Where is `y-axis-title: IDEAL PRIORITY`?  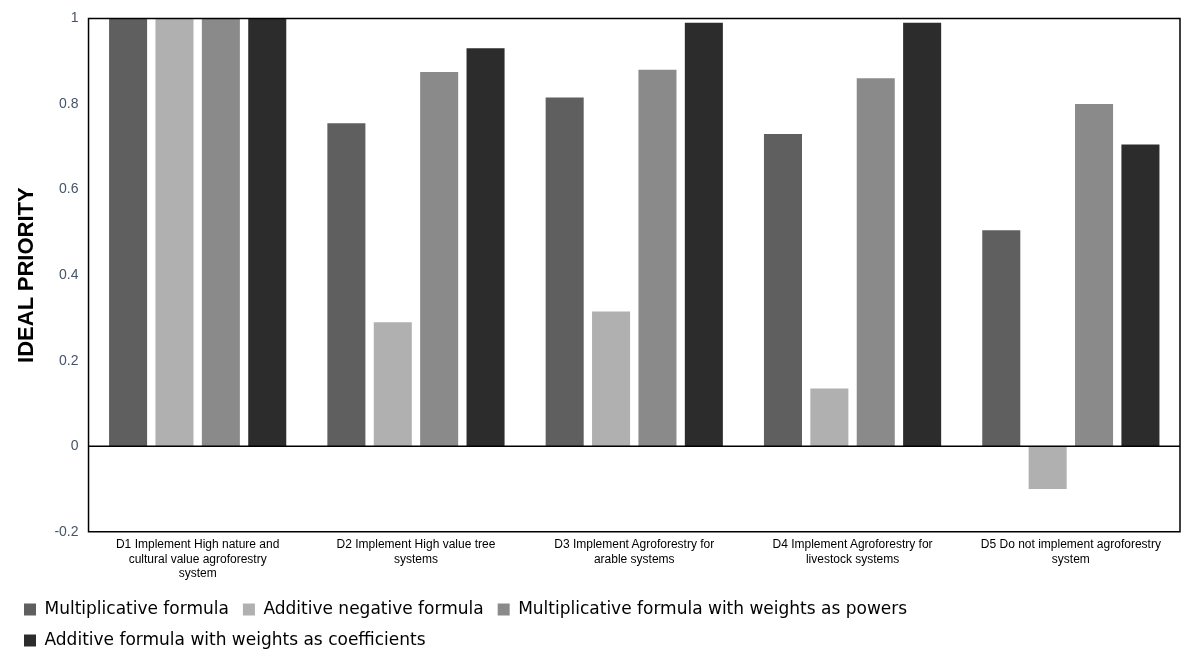
y-axis-title: IDEAL PRIORITY is located at coordinates (26, 274).